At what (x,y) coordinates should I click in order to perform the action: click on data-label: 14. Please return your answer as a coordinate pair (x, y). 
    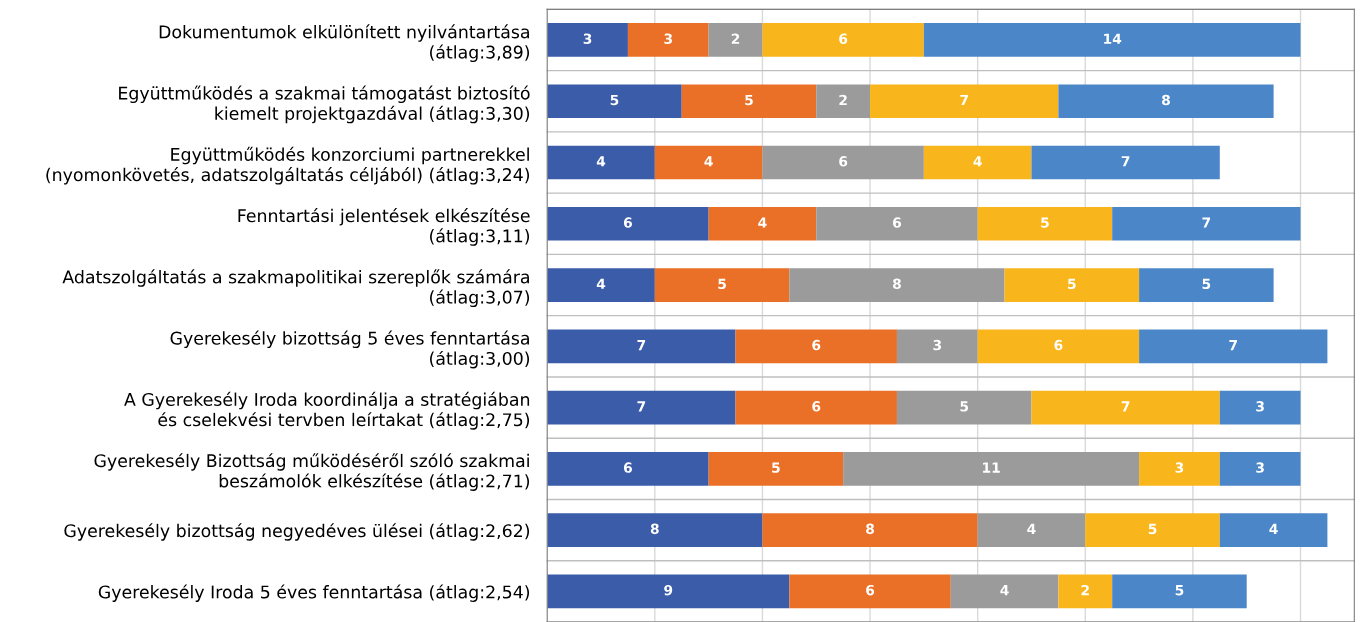
    Looking at the image, I should click on (1113, 38).